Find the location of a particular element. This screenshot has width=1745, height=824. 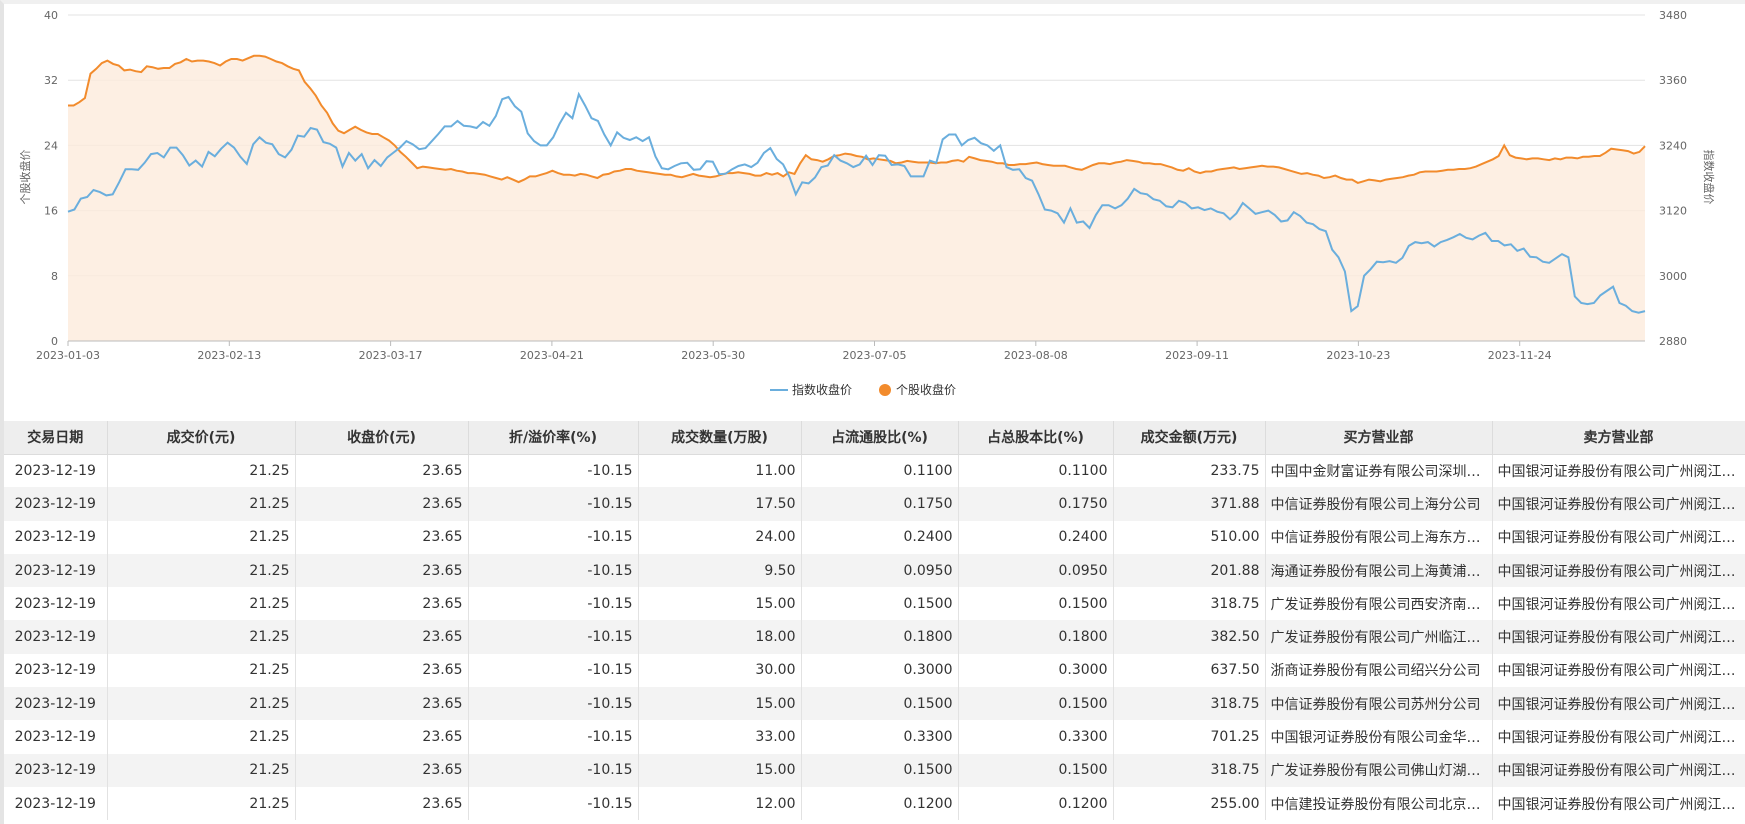

column-header: 交易日期 is located at coordinates (56, 438).